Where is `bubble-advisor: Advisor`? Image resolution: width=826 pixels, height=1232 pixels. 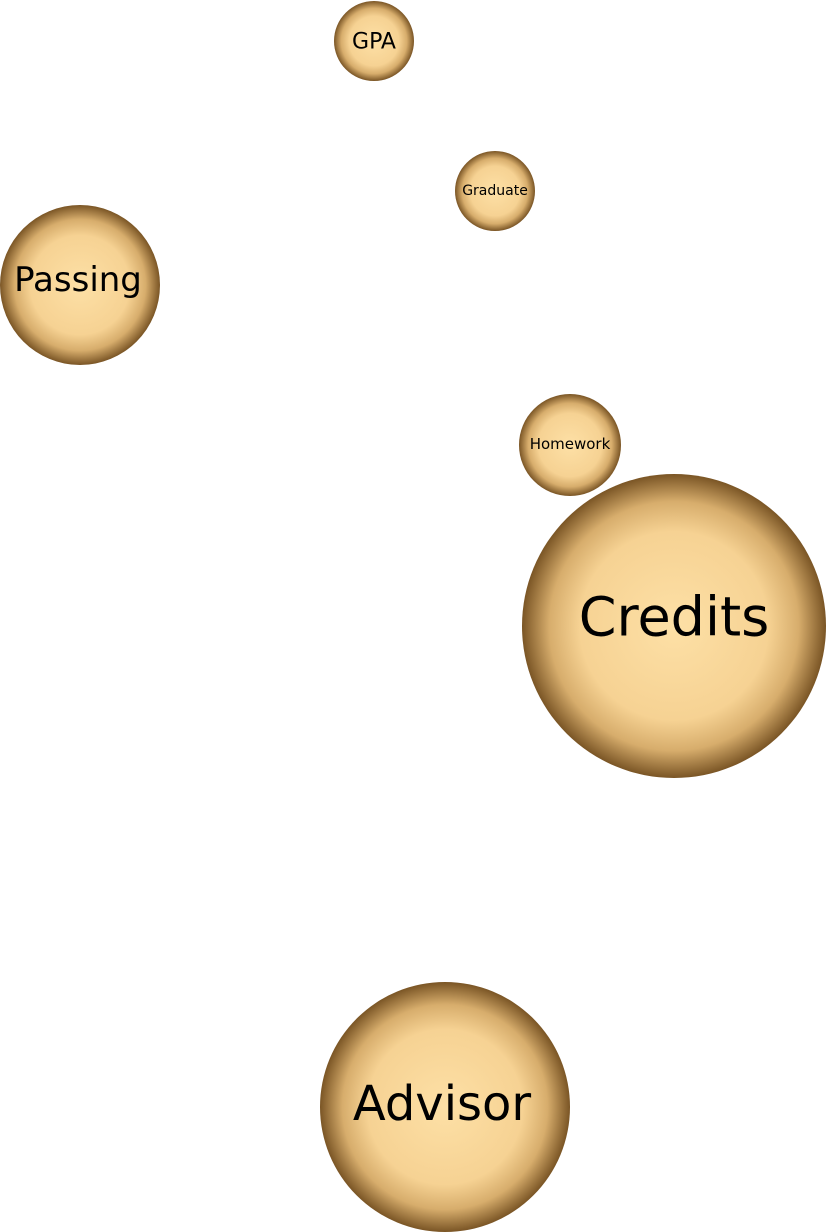
bubble-advisor: Advisor is located at coordinates (445, 1107).